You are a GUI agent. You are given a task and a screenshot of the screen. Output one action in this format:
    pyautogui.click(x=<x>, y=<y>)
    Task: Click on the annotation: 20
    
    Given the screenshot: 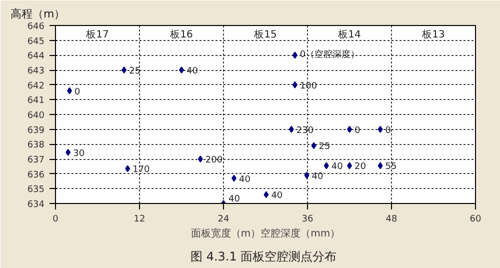 What is the action you would take?
    pyautogui.click(x=360, y=167)
    